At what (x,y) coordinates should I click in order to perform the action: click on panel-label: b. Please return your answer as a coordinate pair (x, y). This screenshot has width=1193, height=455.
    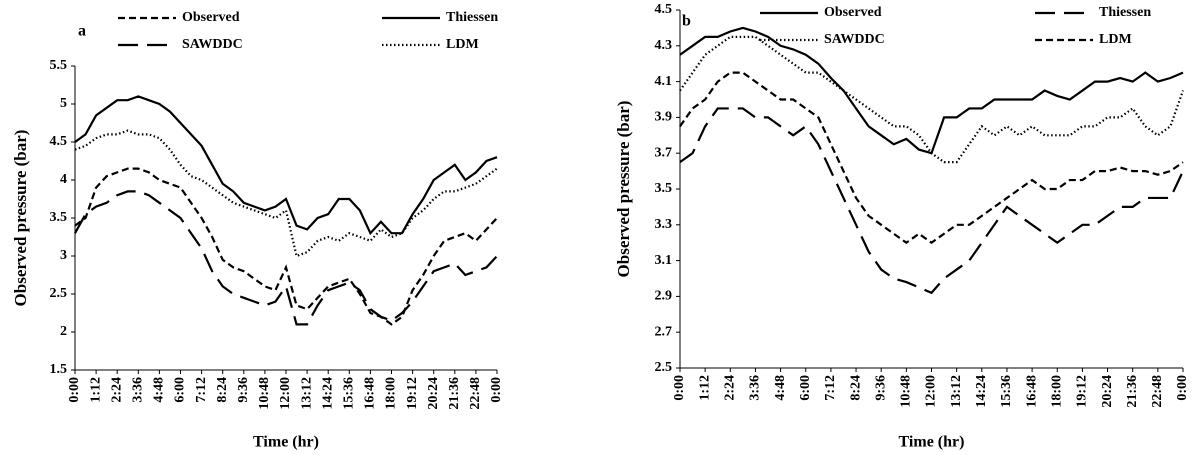
    Looking at the image, I should click on (686, 21).